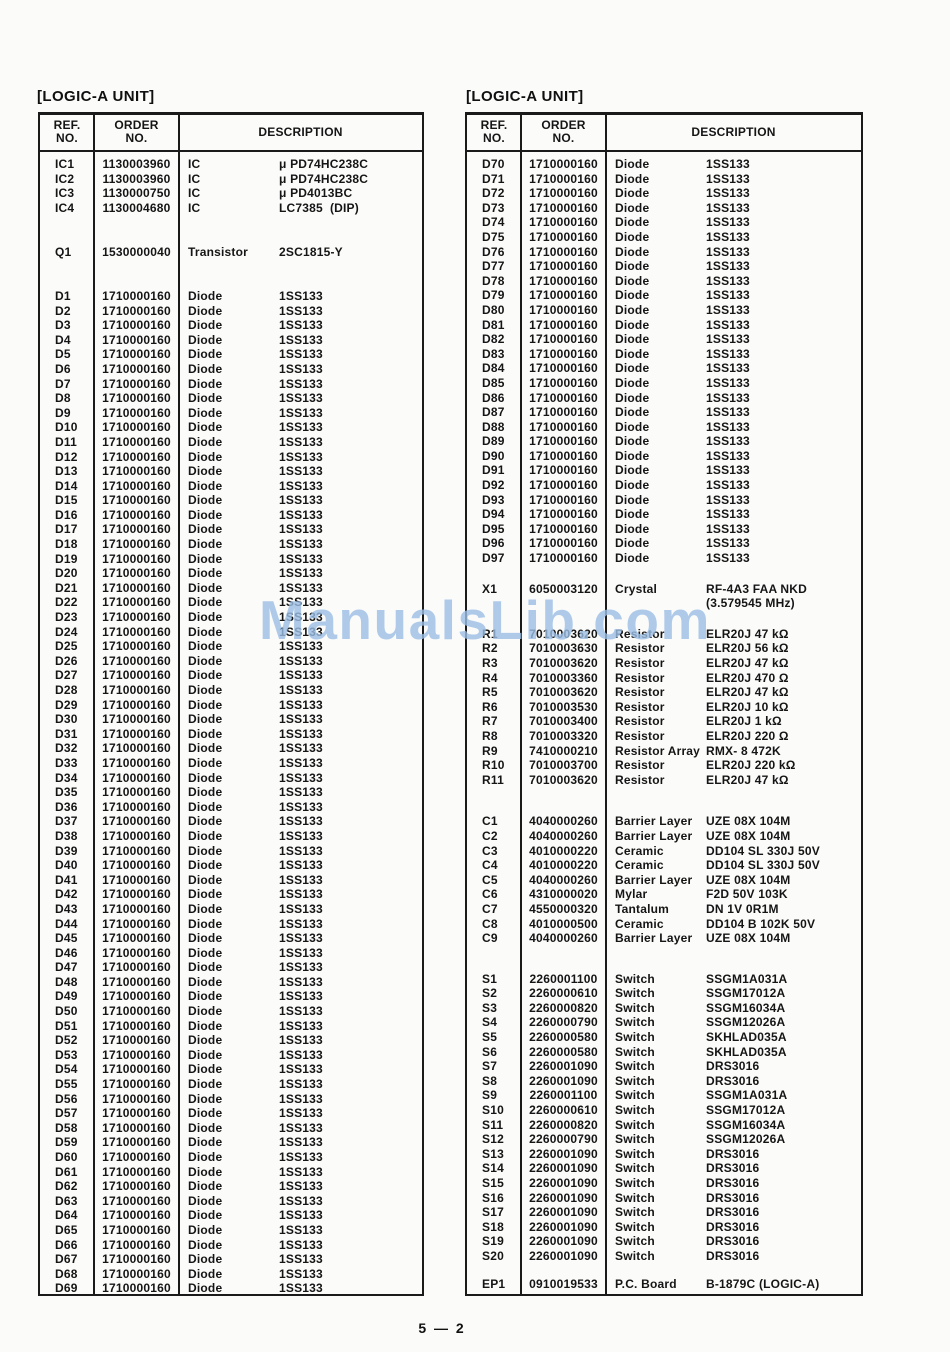  What do you see at coordinates (66, 879) in the screenshot?
I see `ref-cell: D41` at bounding box center [66, 879].